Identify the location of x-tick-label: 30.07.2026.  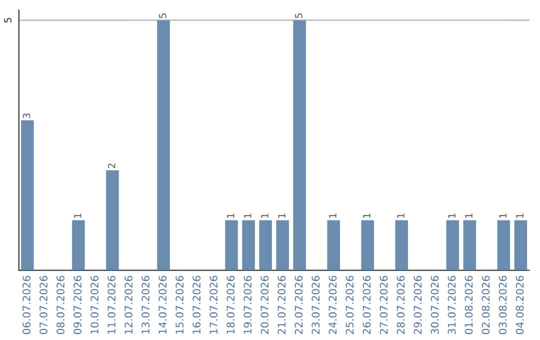
(434, 305).